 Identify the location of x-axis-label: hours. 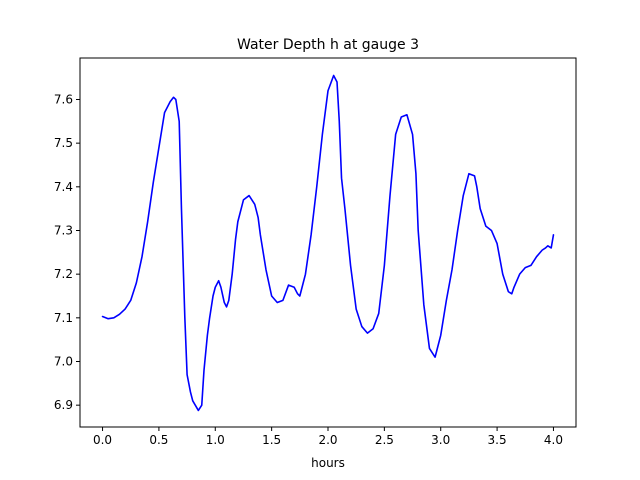
(328, 463).